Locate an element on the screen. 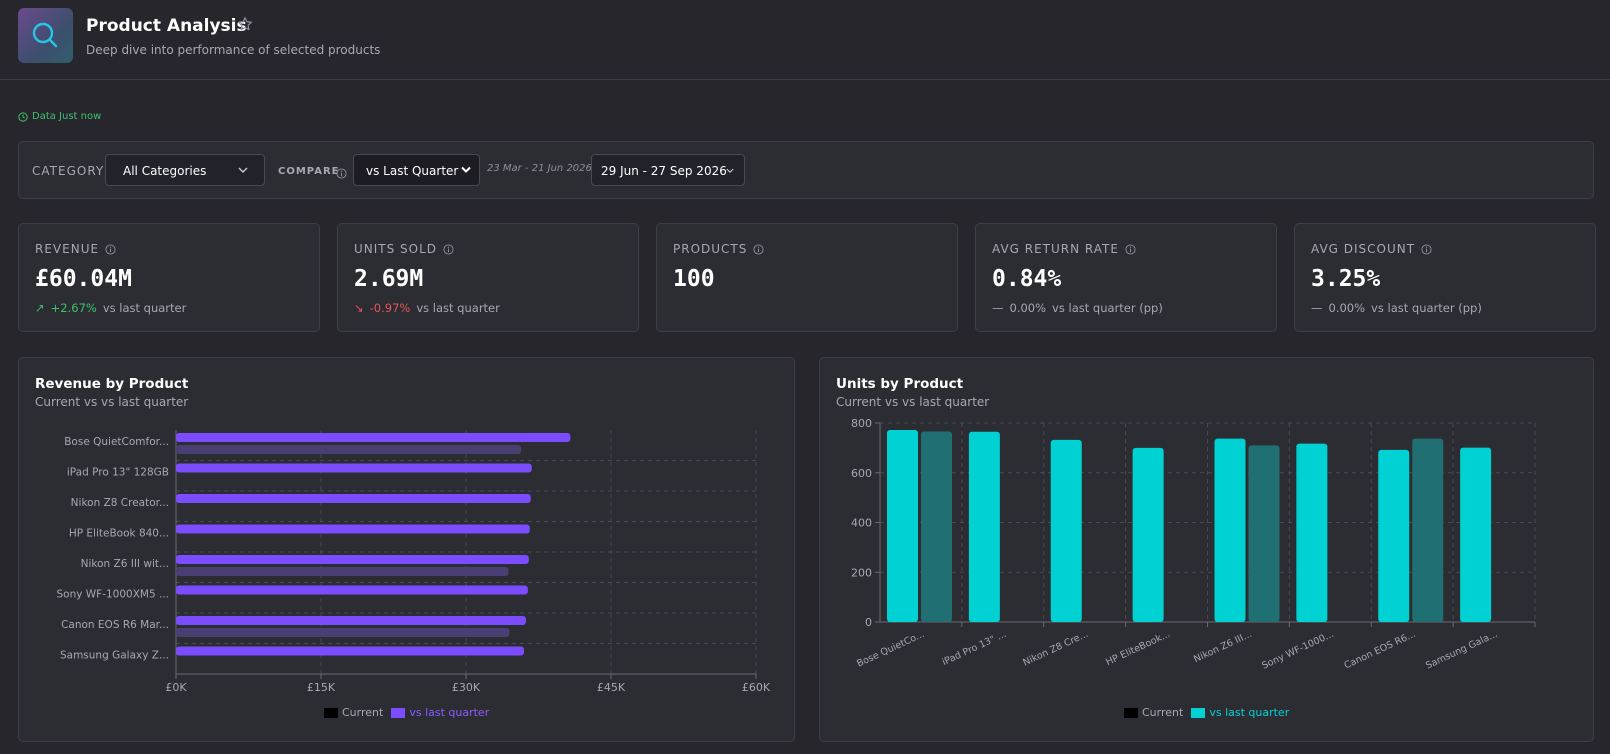 The image size is (1610, 754). chart-title: Units by Product is located at coordinates (900, 384).